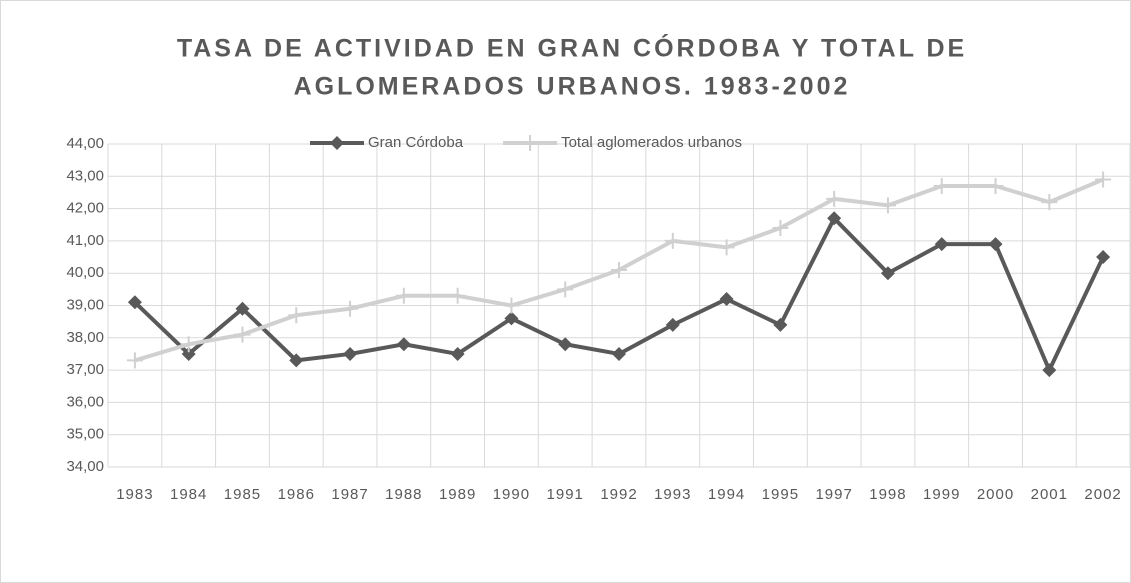 This screenshot has width=1131, height=583. Describe the element at coordinates (85, 337) in the screenshot. I see `y-tick-label: 38,00` at that location.